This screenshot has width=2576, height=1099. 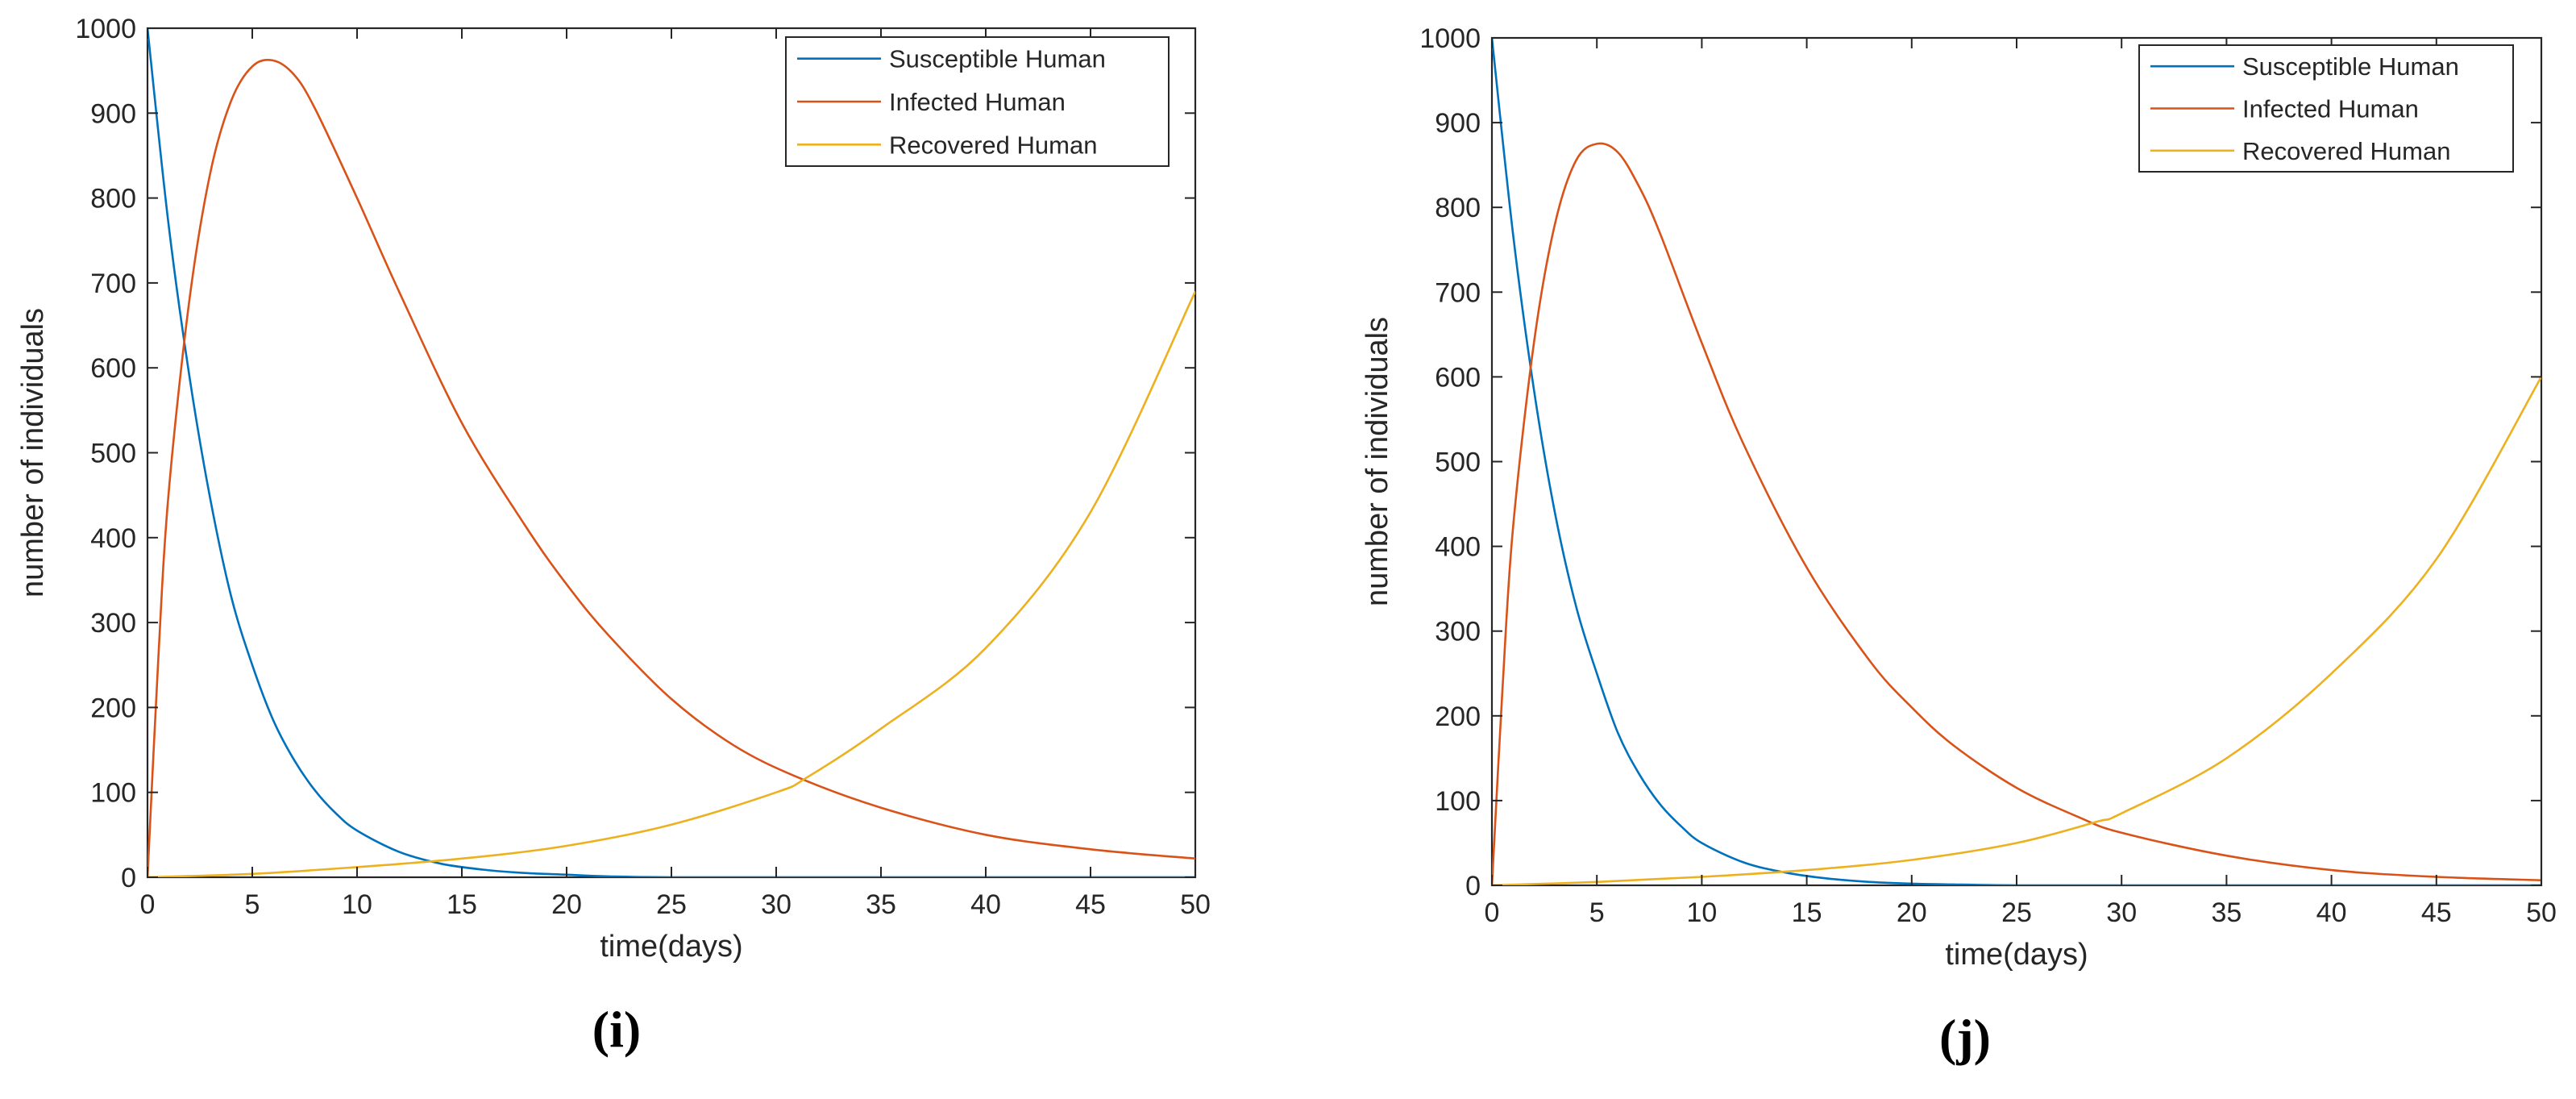 I want to click on panel-label: (j), so click(x=1965, y=1037).